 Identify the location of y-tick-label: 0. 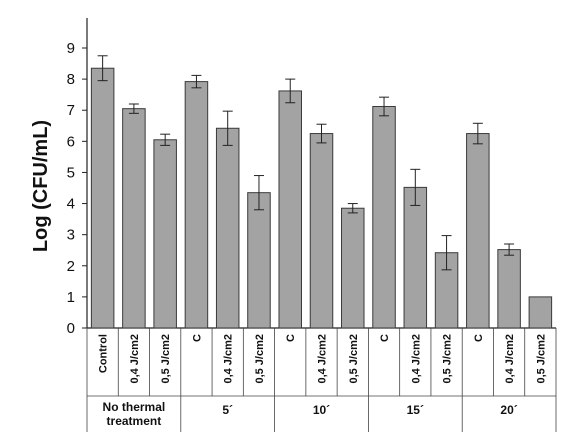
(71, 328).